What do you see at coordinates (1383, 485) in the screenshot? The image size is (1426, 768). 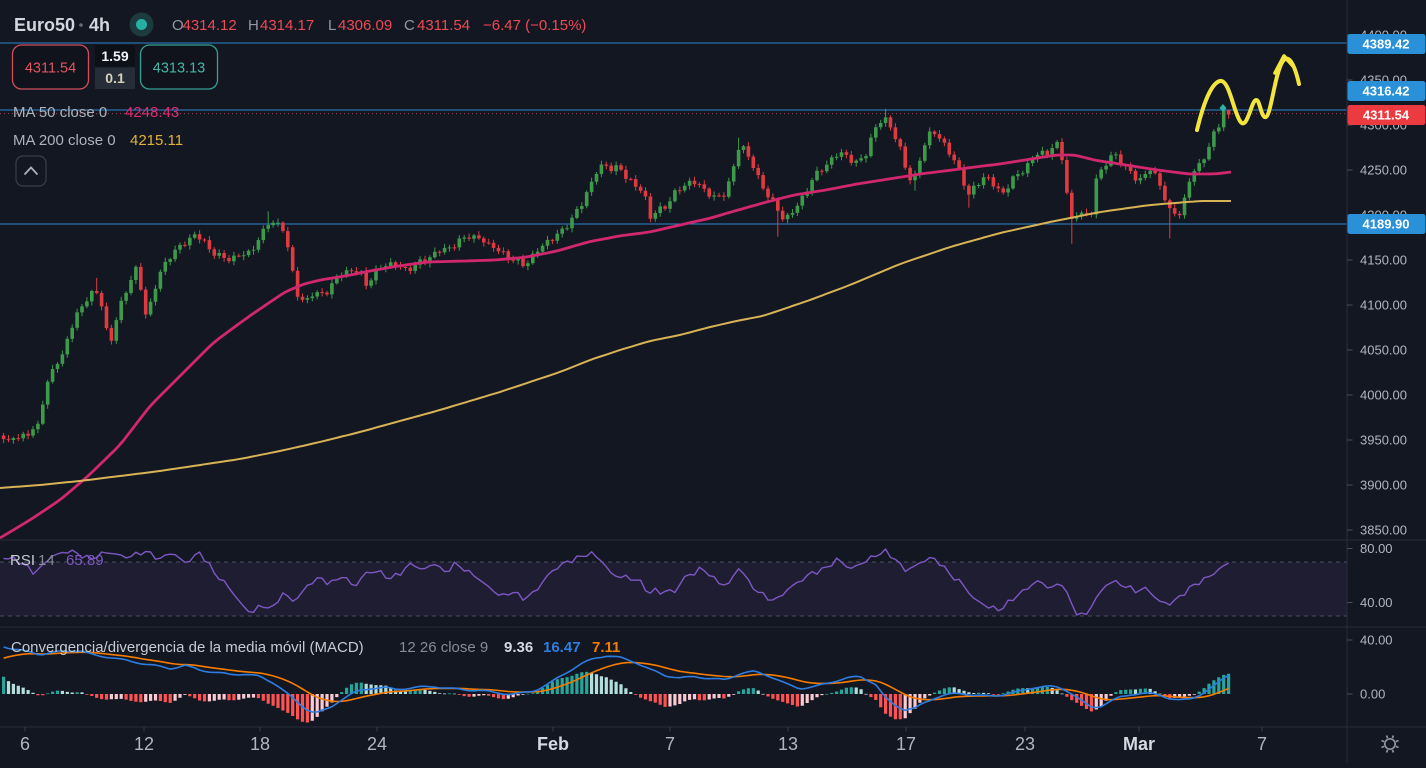 I see `svg-text: 3900.00` at bounding box center [1383, 485].